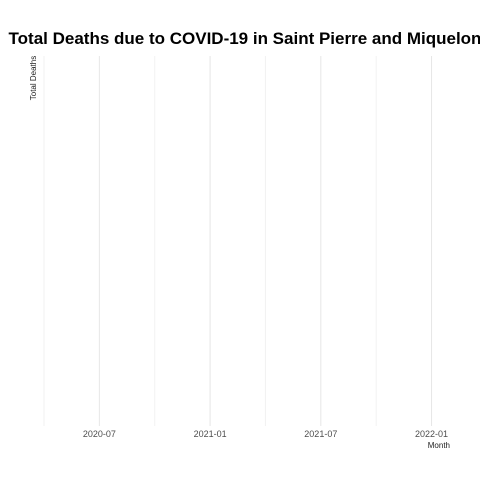  Describe the element at coordinates (439, 445) in the screenshot. I see `x-axis-title: Month` at that location.